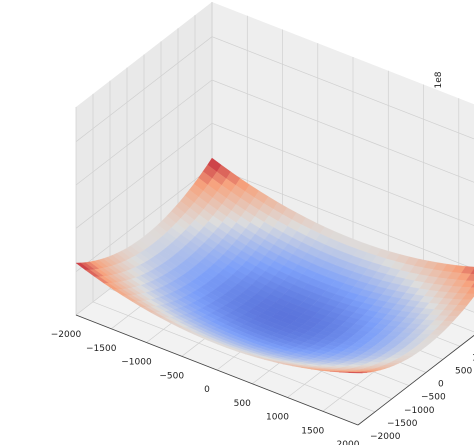 This screenshot has width=474, height=445. What do you see at coordinates (171, 376) in the screenshot?
I see `x-tick-label: −500` at bounding box center [171, 376].